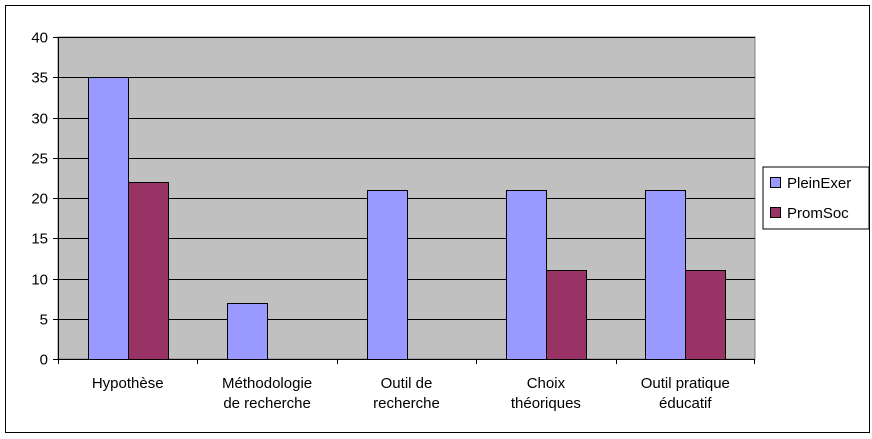  What do you see at coordinates (546, 383) in the screenshot?
I see `x-tick-label: Choix` at bounding box center [546, 383].